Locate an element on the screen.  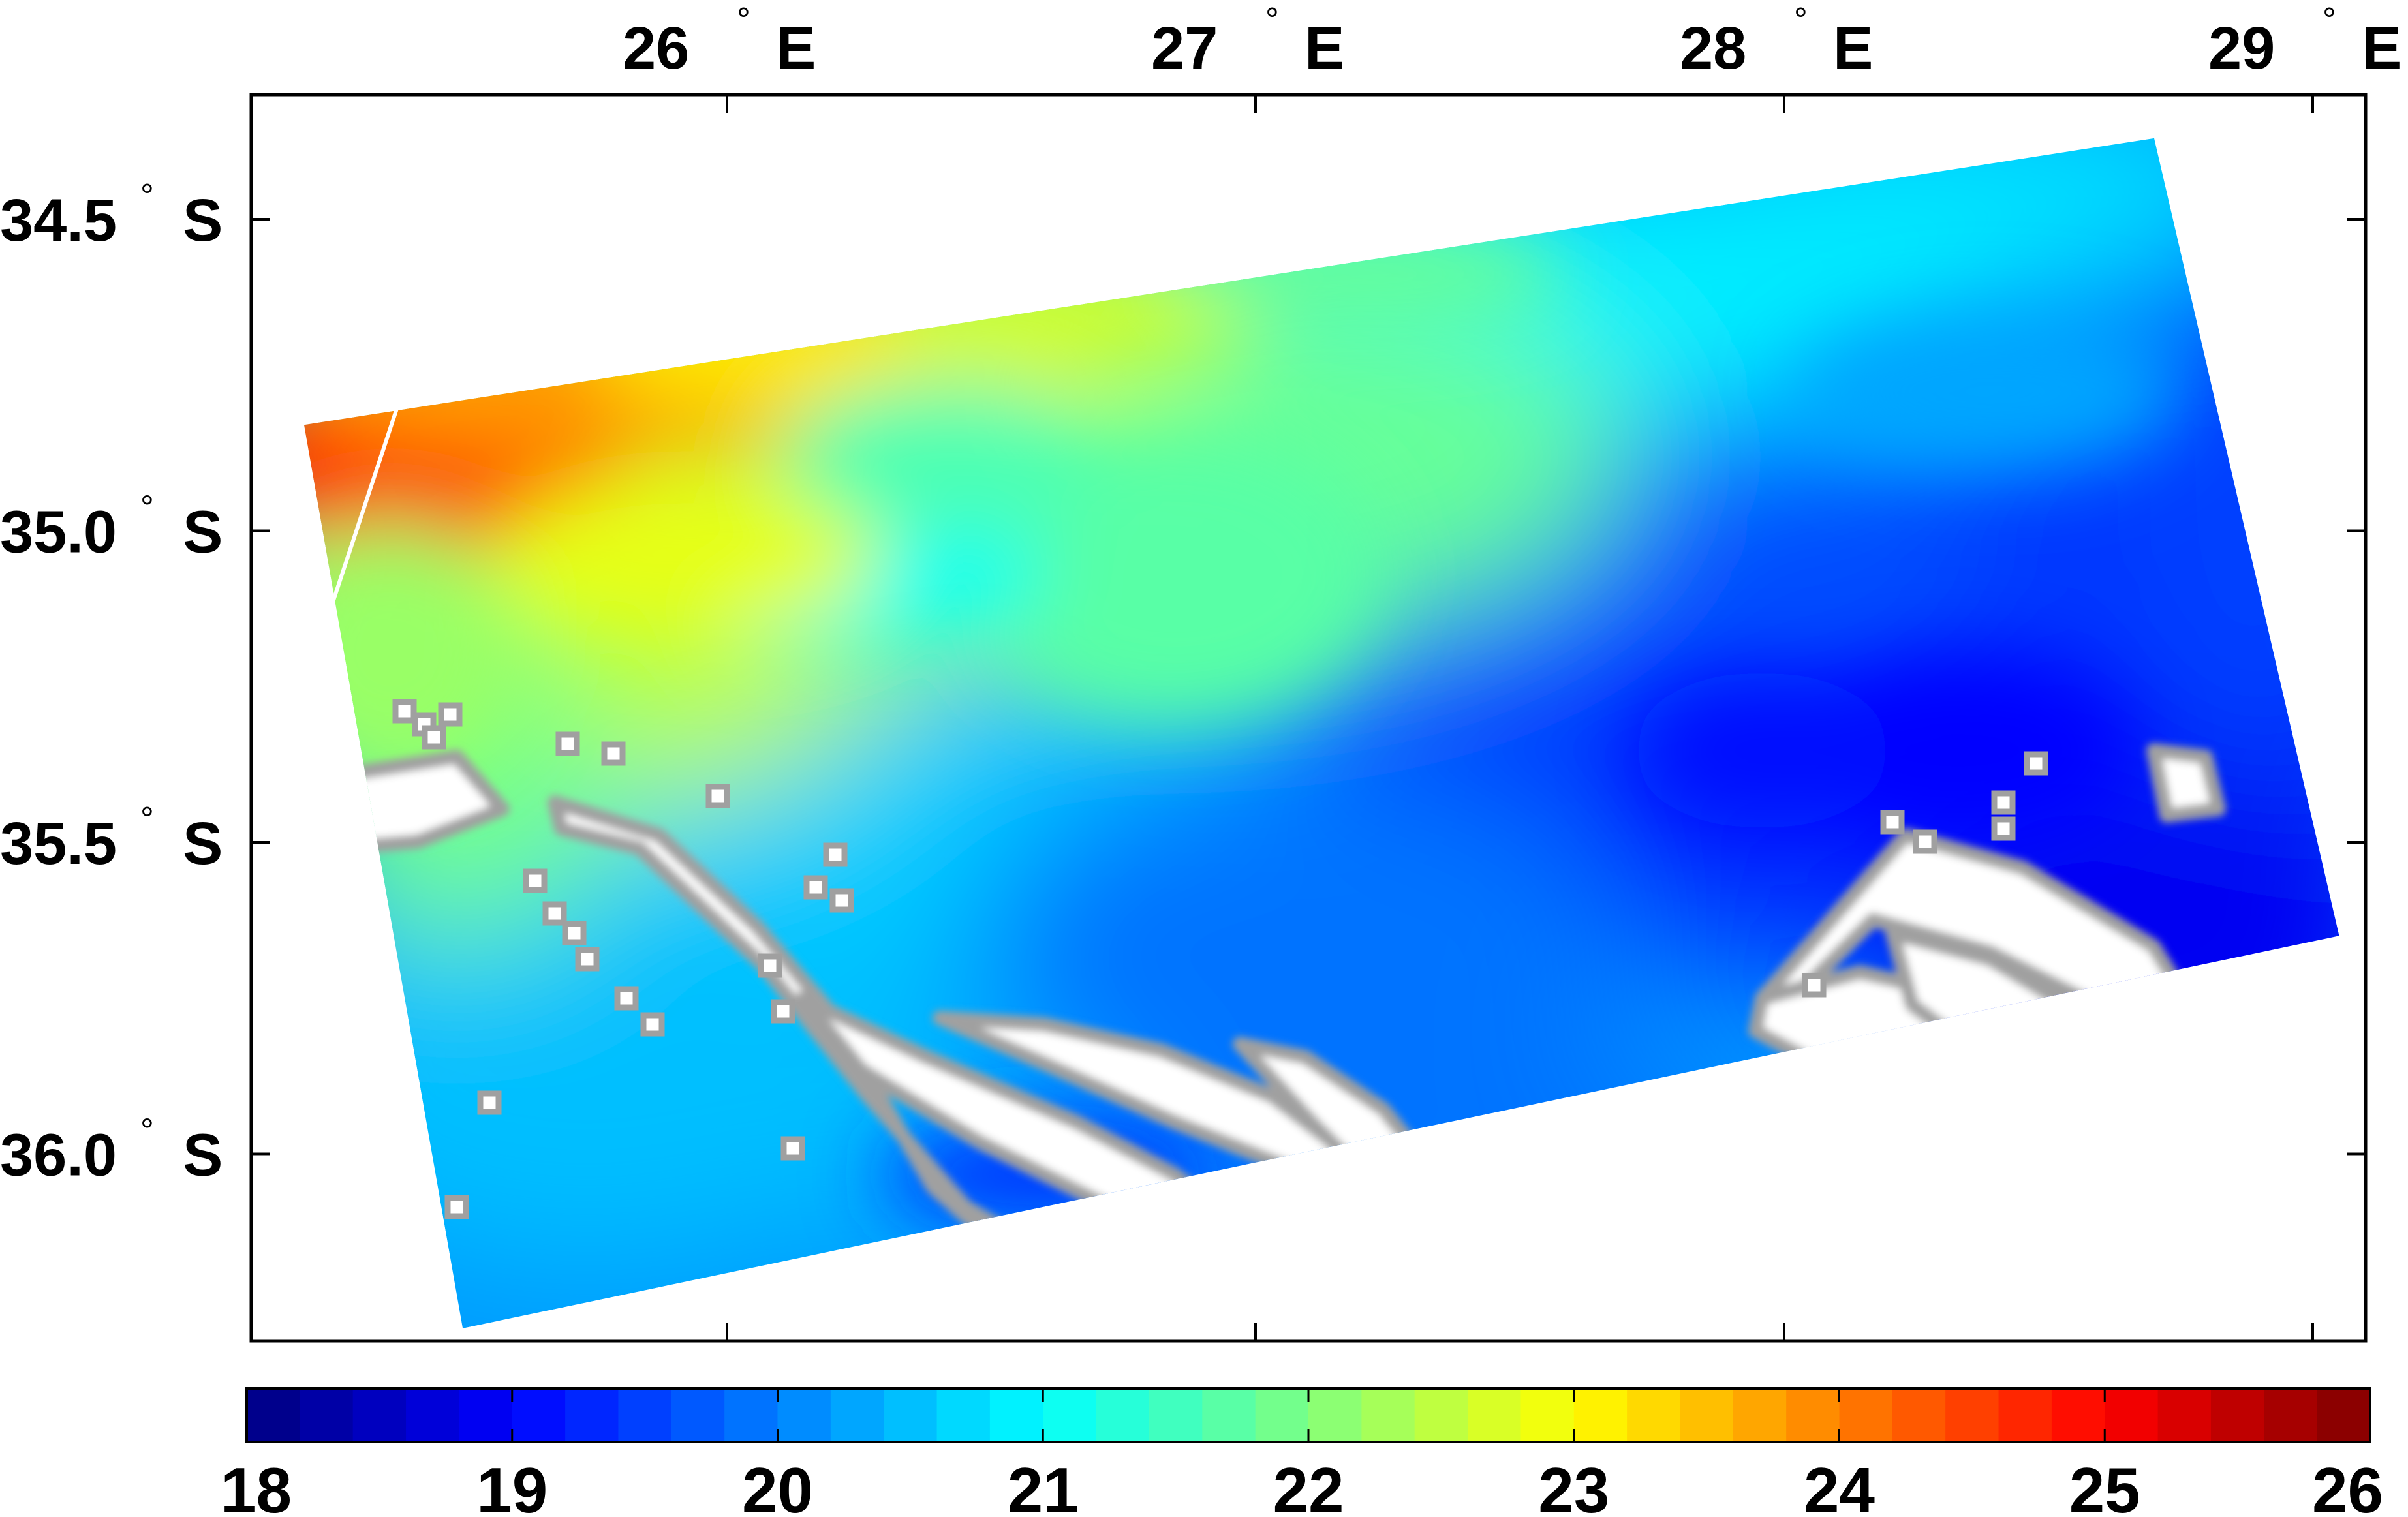
lat-tick-34.5: 34.5 ° S is located at coordinates (1183, 215).